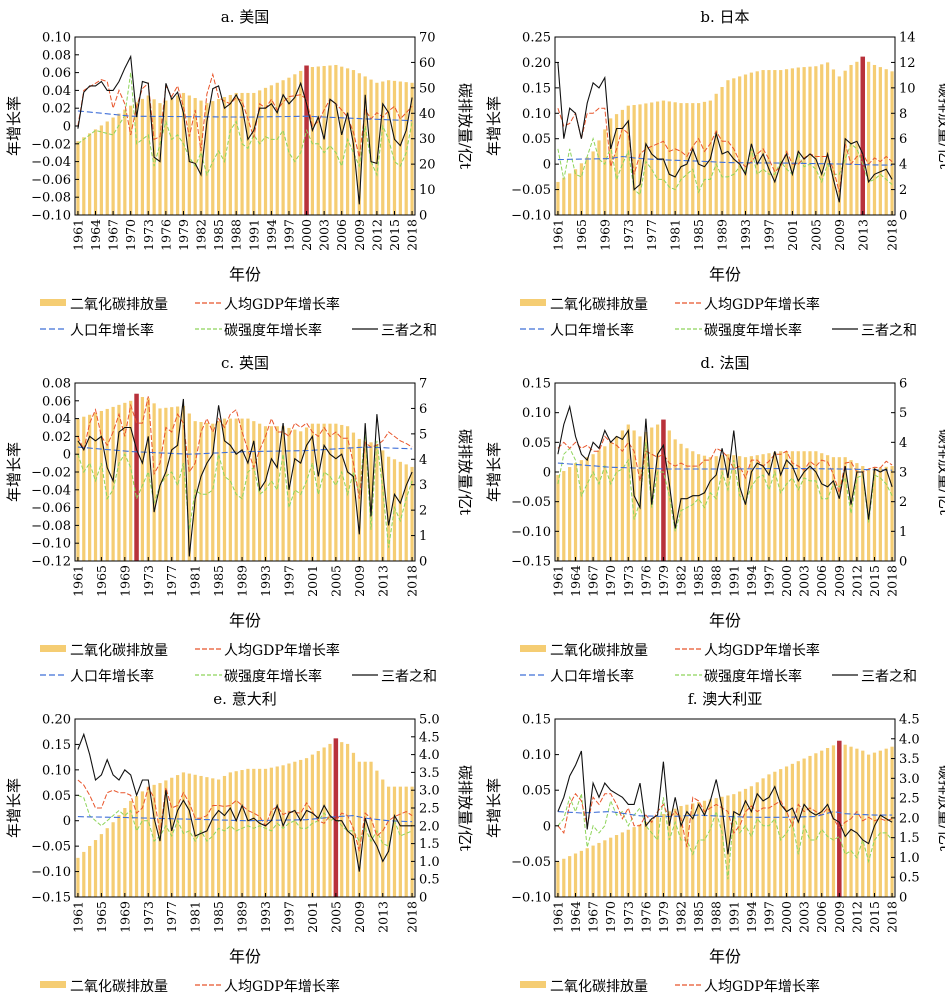 This screenshot has height=1004, width=945. Describe the element at coordinates (903, 473) in the screenshot. I see `y2-tick-label: 3` at that location.